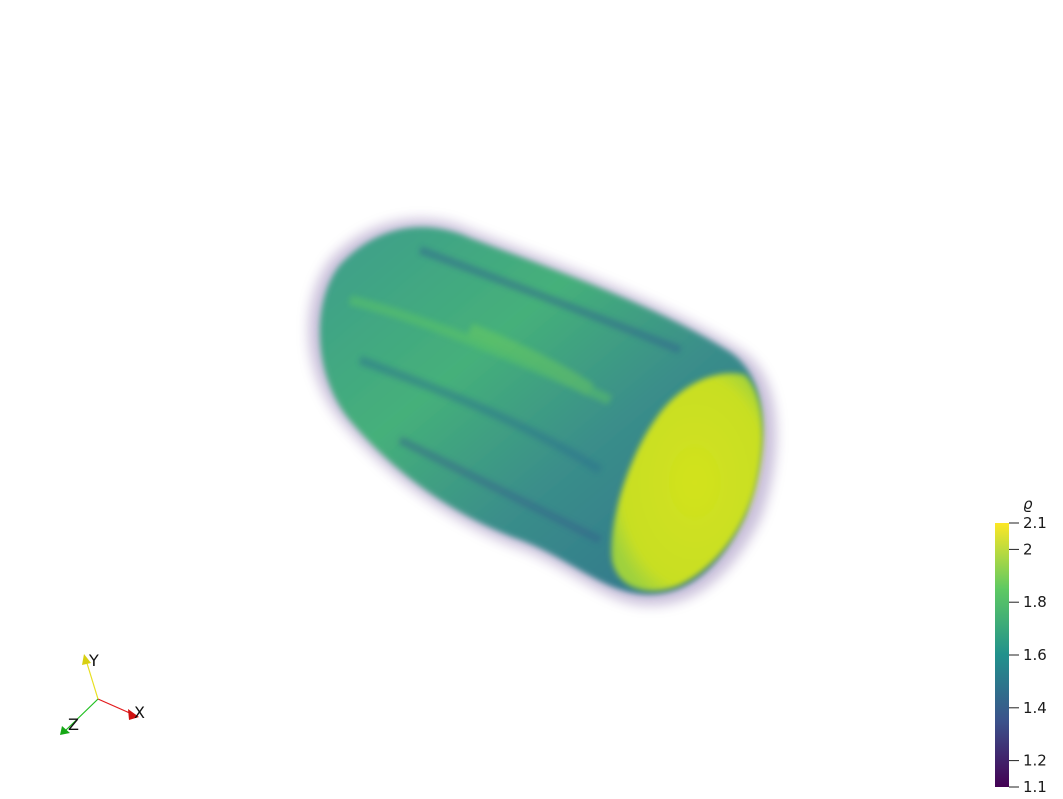  I want to click on colorbar-tick-label: 2, so click(1028, 549).